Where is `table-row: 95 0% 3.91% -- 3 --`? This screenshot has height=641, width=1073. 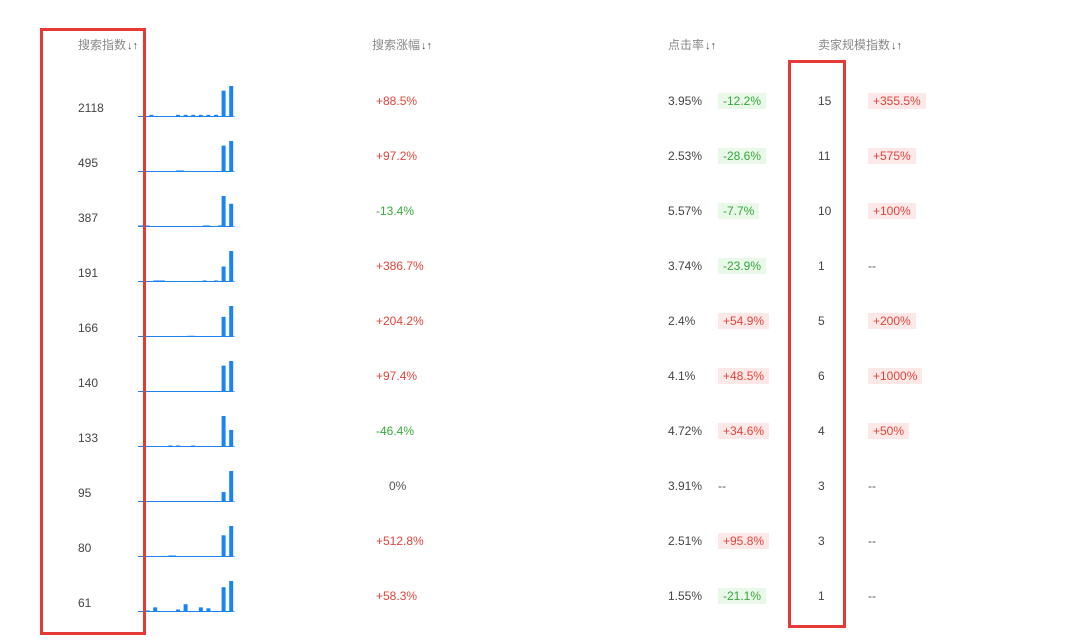 table-row: 95 0% 3.91% -- 3 -- is located at coordinates (536, 493).